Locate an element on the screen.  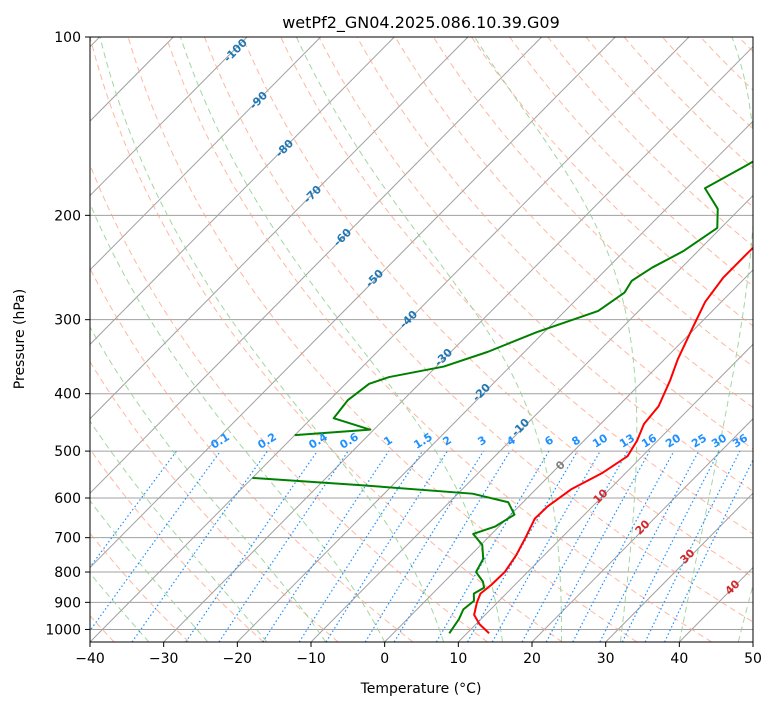
y-tick-label: 1000 is located at coordinates (63, 630).